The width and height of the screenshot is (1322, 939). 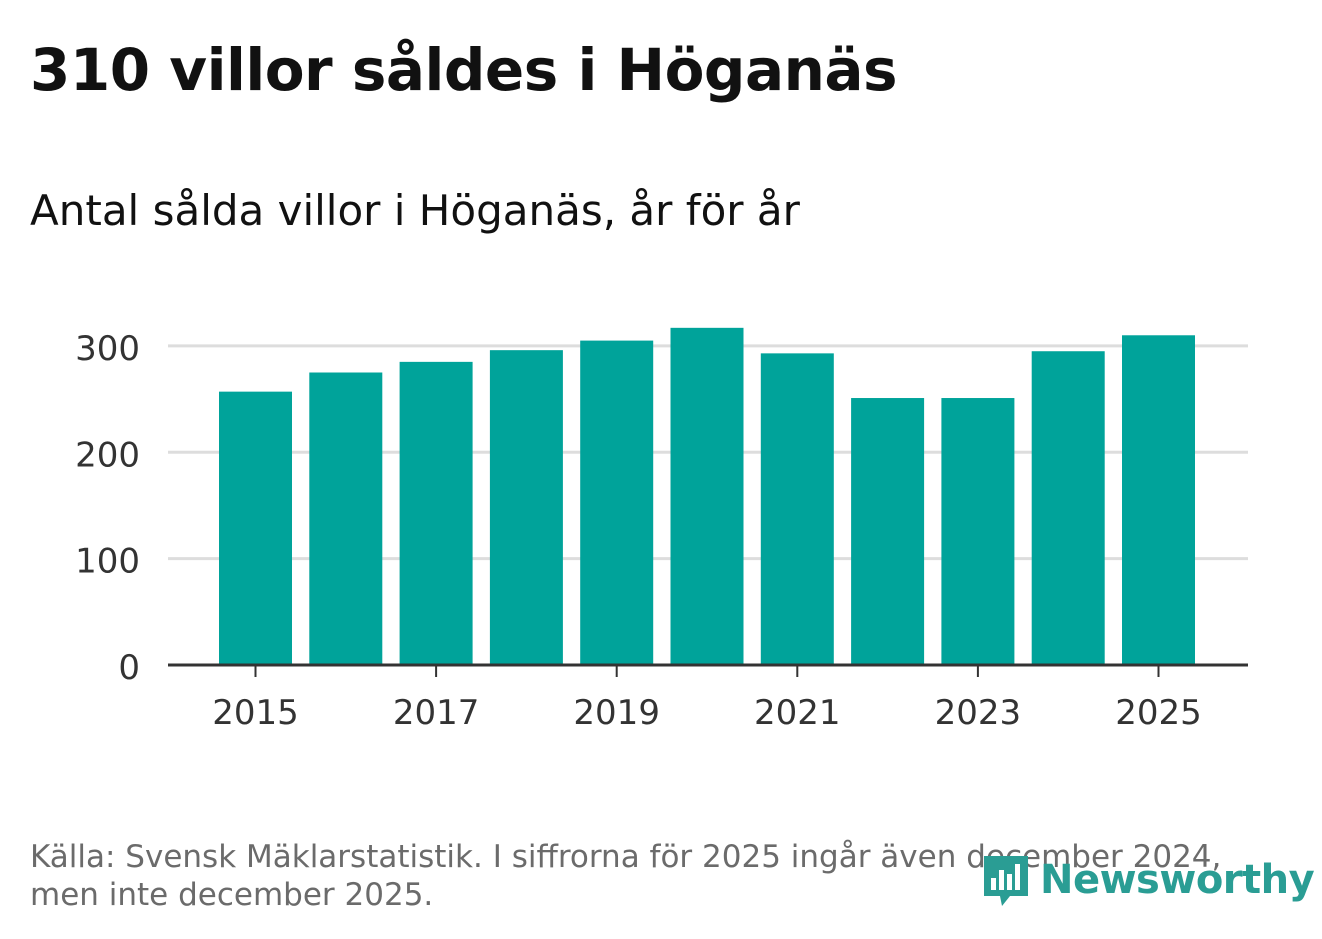 I want to click on bar-2018, so click(x=526, y=507).